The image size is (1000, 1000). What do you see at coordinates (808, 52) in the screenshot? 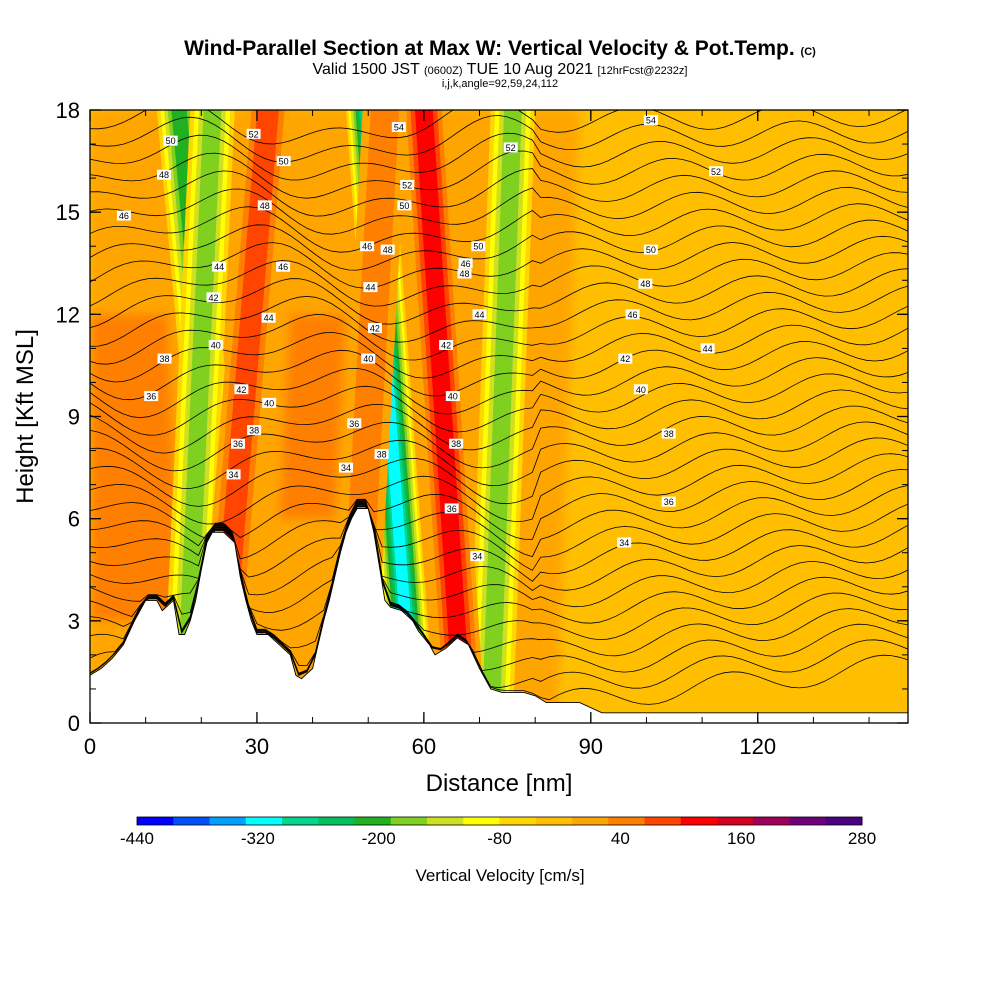
I see `title-mark: (C)` at bounding box center [808, 52].